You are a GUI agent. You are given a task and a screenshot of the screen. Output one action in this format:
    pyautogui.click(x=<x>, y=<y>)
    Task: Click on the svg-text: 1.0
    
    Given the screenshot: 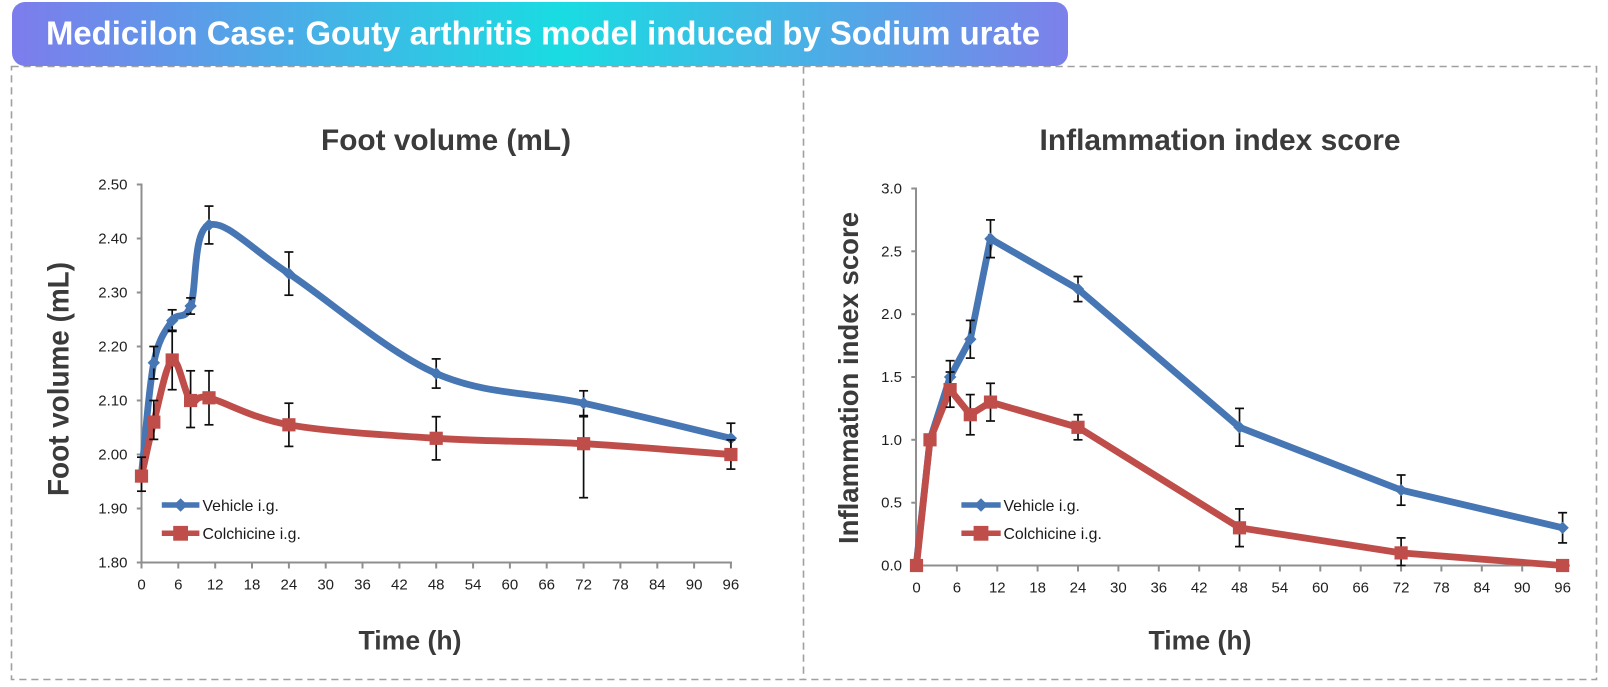 What is the action you would take?
    pyautogui.click(x=891, y=440)
    